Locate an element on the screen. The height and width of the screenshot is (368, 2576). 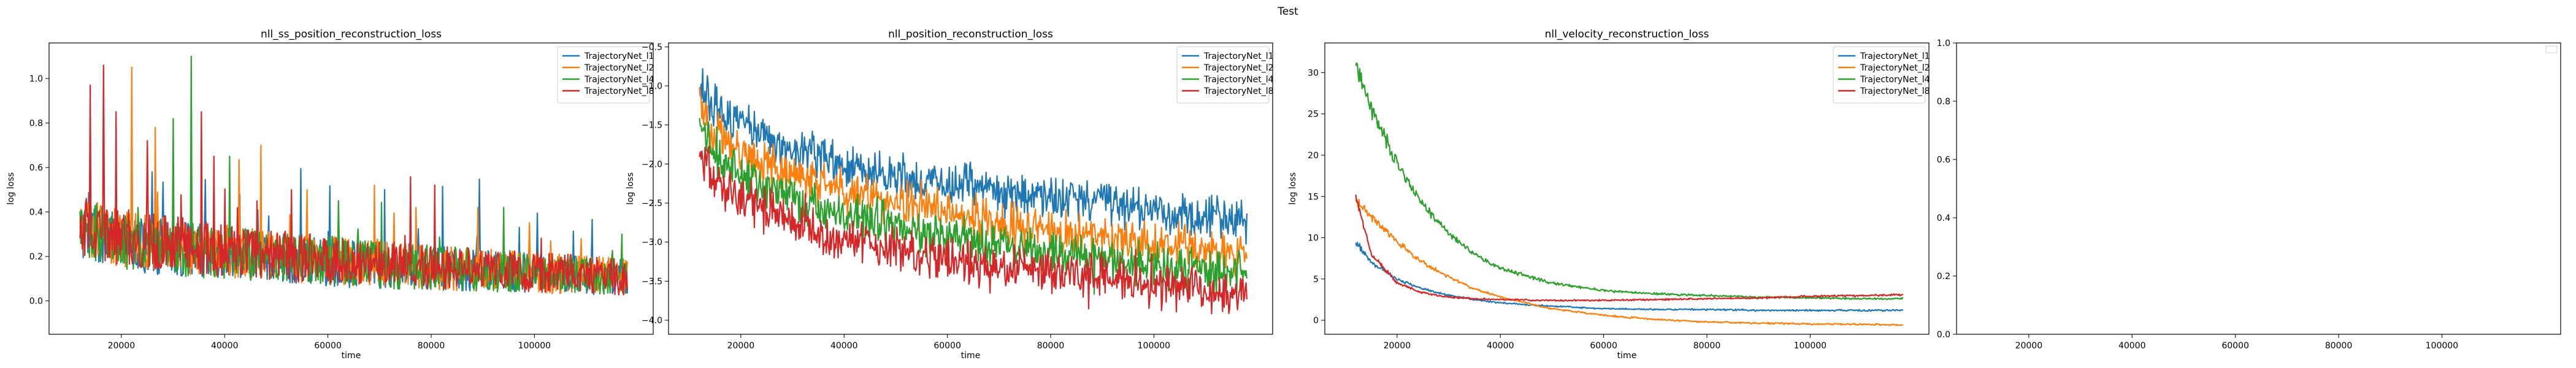
subplot-2-ytick-label: −2.0 is located at coordinates (652, 164).